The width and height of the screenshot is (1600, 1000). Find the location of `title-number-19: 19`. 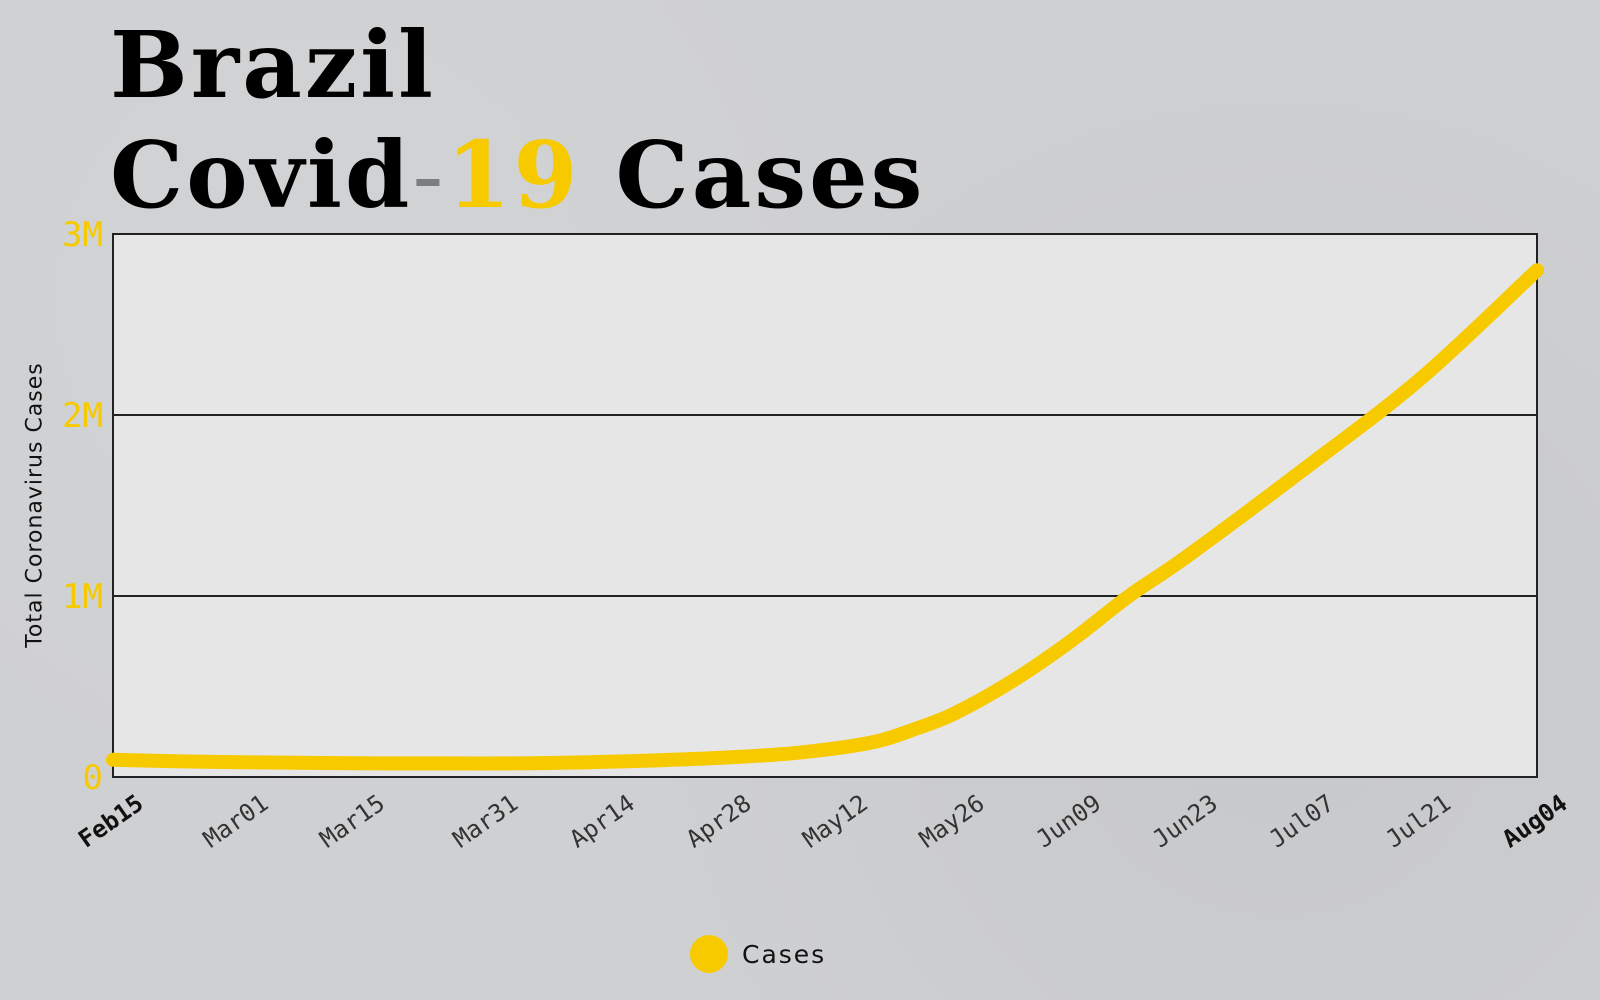

title-number-19: 19 is located at coordinates (513, 175).